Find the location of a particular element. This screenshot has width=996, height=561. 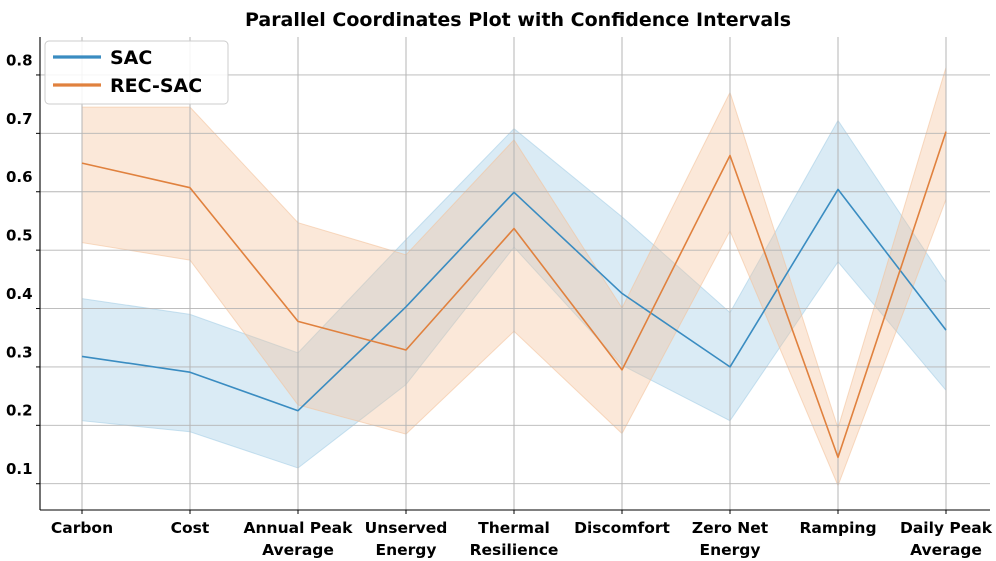

x-tick-label-line: Annual Peak is located at coordinates (299, 528).